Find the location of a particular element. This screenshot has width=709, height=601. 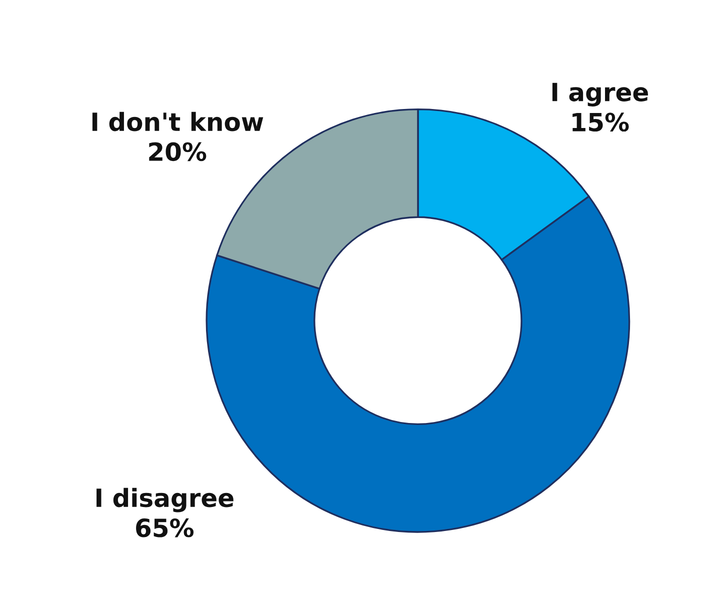

data-label: 65% is located at coordinates (165, 528).